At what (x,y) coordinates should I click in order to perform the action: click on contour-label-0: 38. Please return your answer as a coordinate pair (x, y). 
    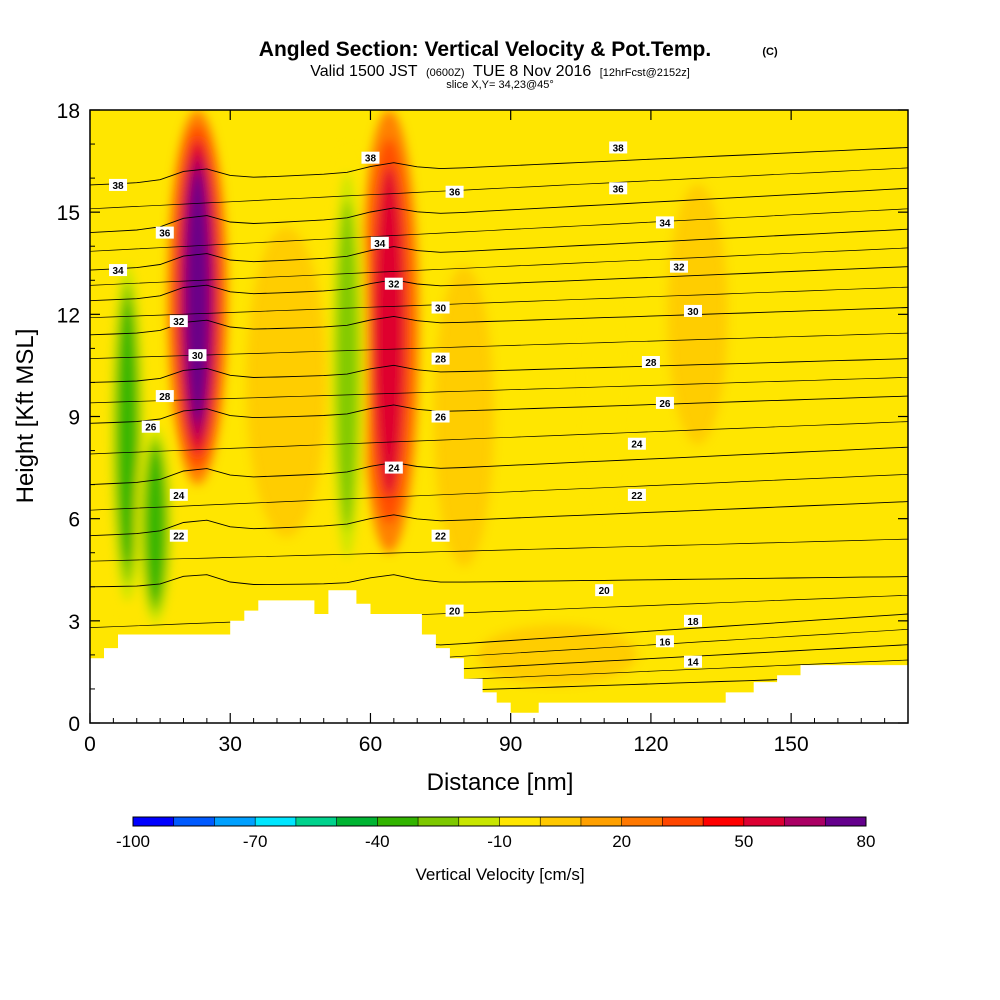
    Looking at the image, I should click on (118, 186).